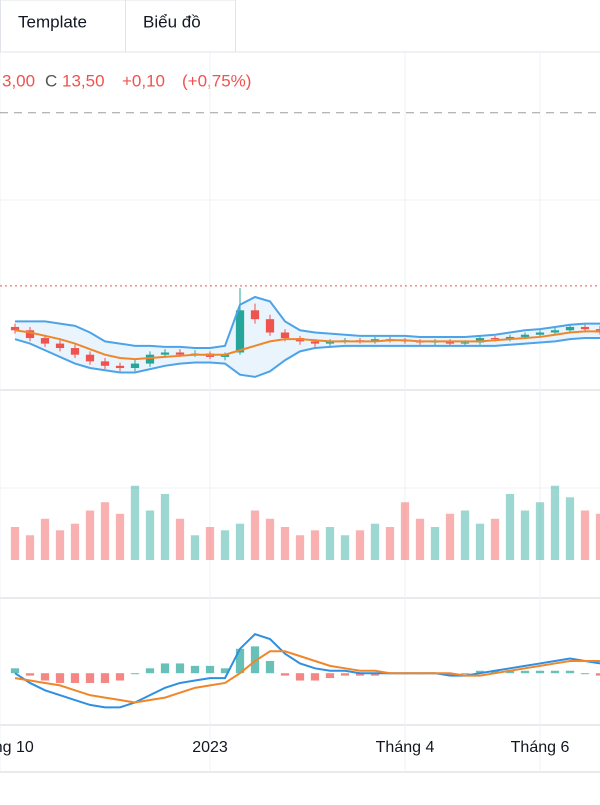 Image resolution: width=600 pixels, height=805 pixels. I want to click on macd-line, so click(307, 671).